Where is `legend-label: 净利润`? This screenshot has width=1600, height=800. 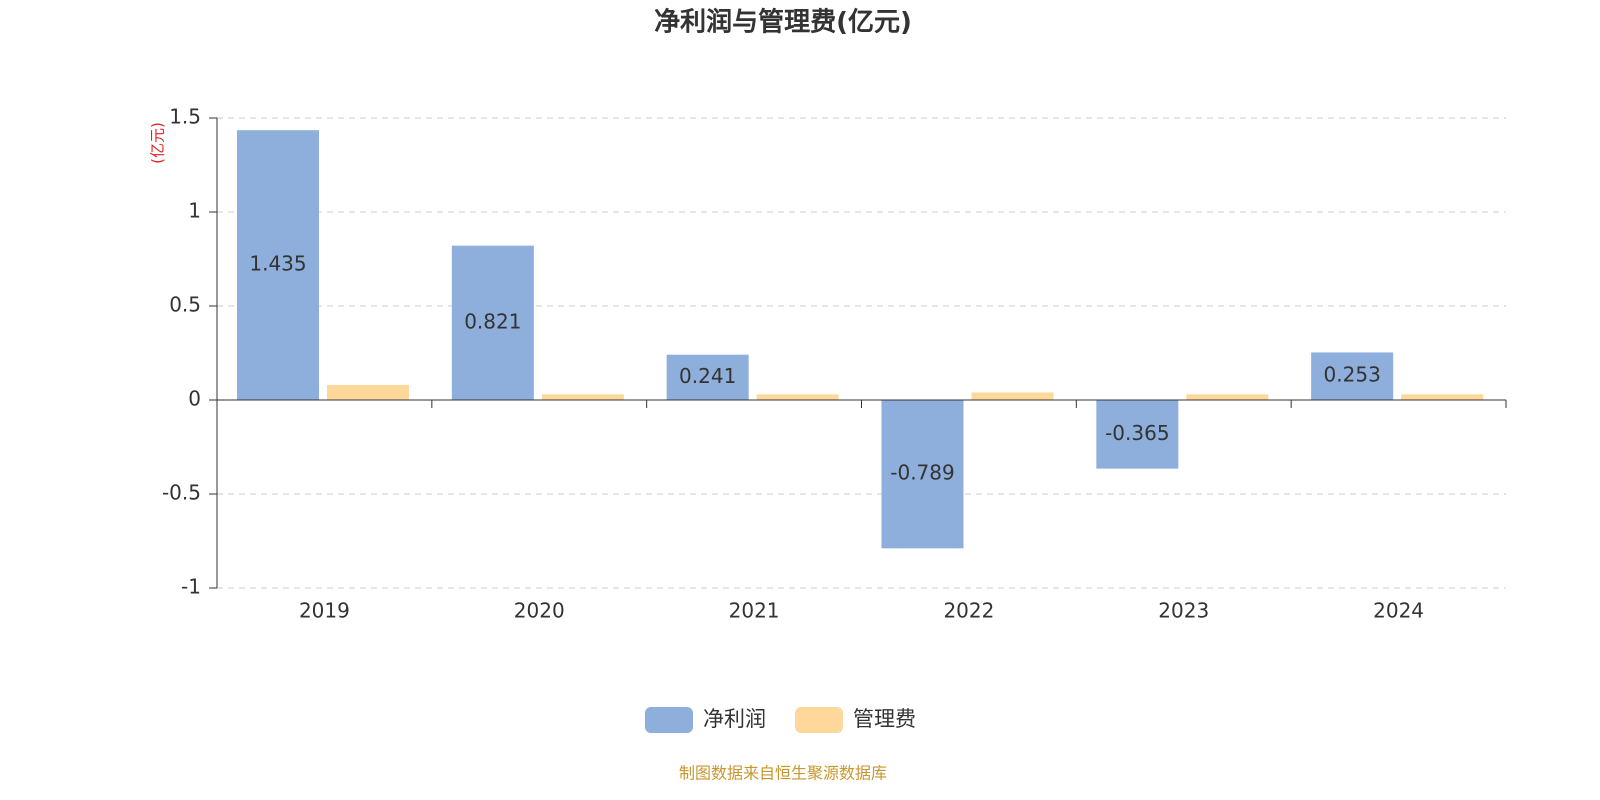
legend-label: 净利润 is located at coordinates (734, 719).